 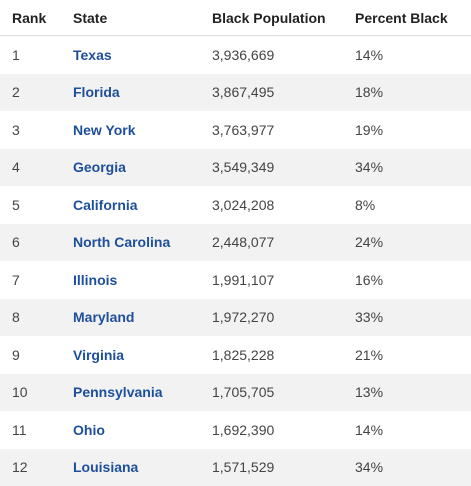 What do you see at coordinates (16, 129) in the screenshot?
I see `rank-cell: 3` at bounding box center [16, 129].